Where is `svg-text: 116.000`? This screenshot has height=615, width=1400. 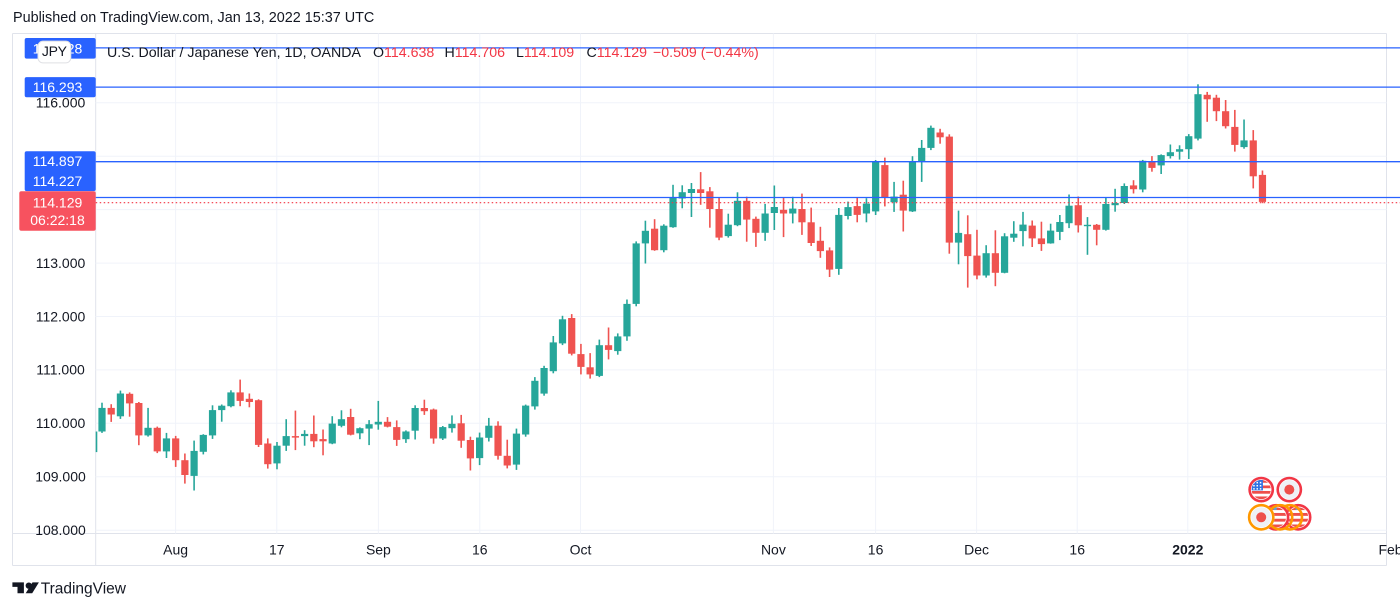 svg-text: 116.000 is located at coordinates (61, 103).